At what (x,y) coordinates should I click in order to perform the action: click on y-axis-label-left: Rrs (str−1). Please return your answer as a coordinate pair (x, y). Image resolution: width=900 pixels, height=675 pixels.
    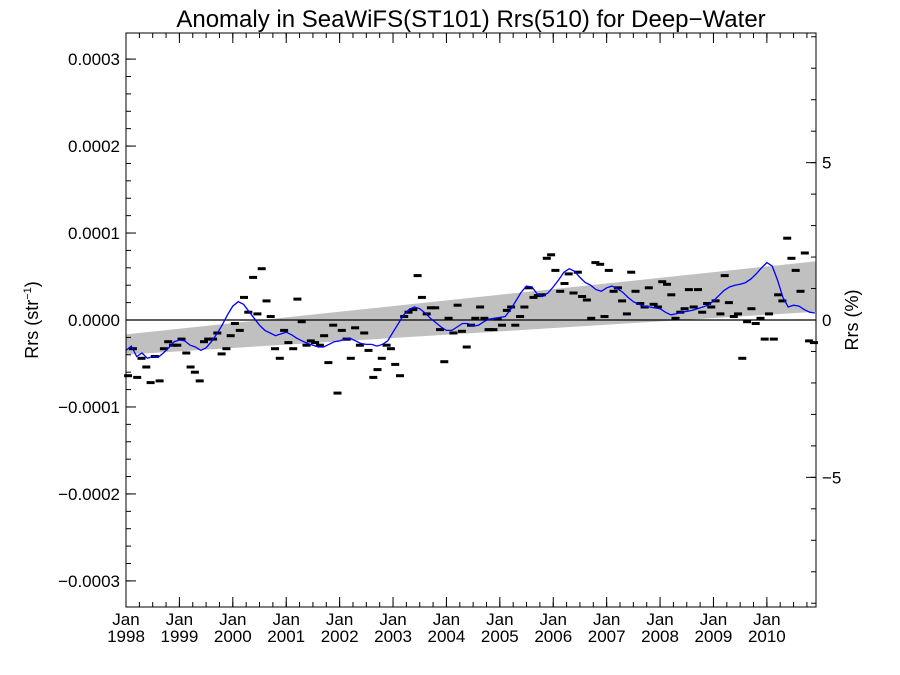
    Looking at the image, I should click on (32, 320).